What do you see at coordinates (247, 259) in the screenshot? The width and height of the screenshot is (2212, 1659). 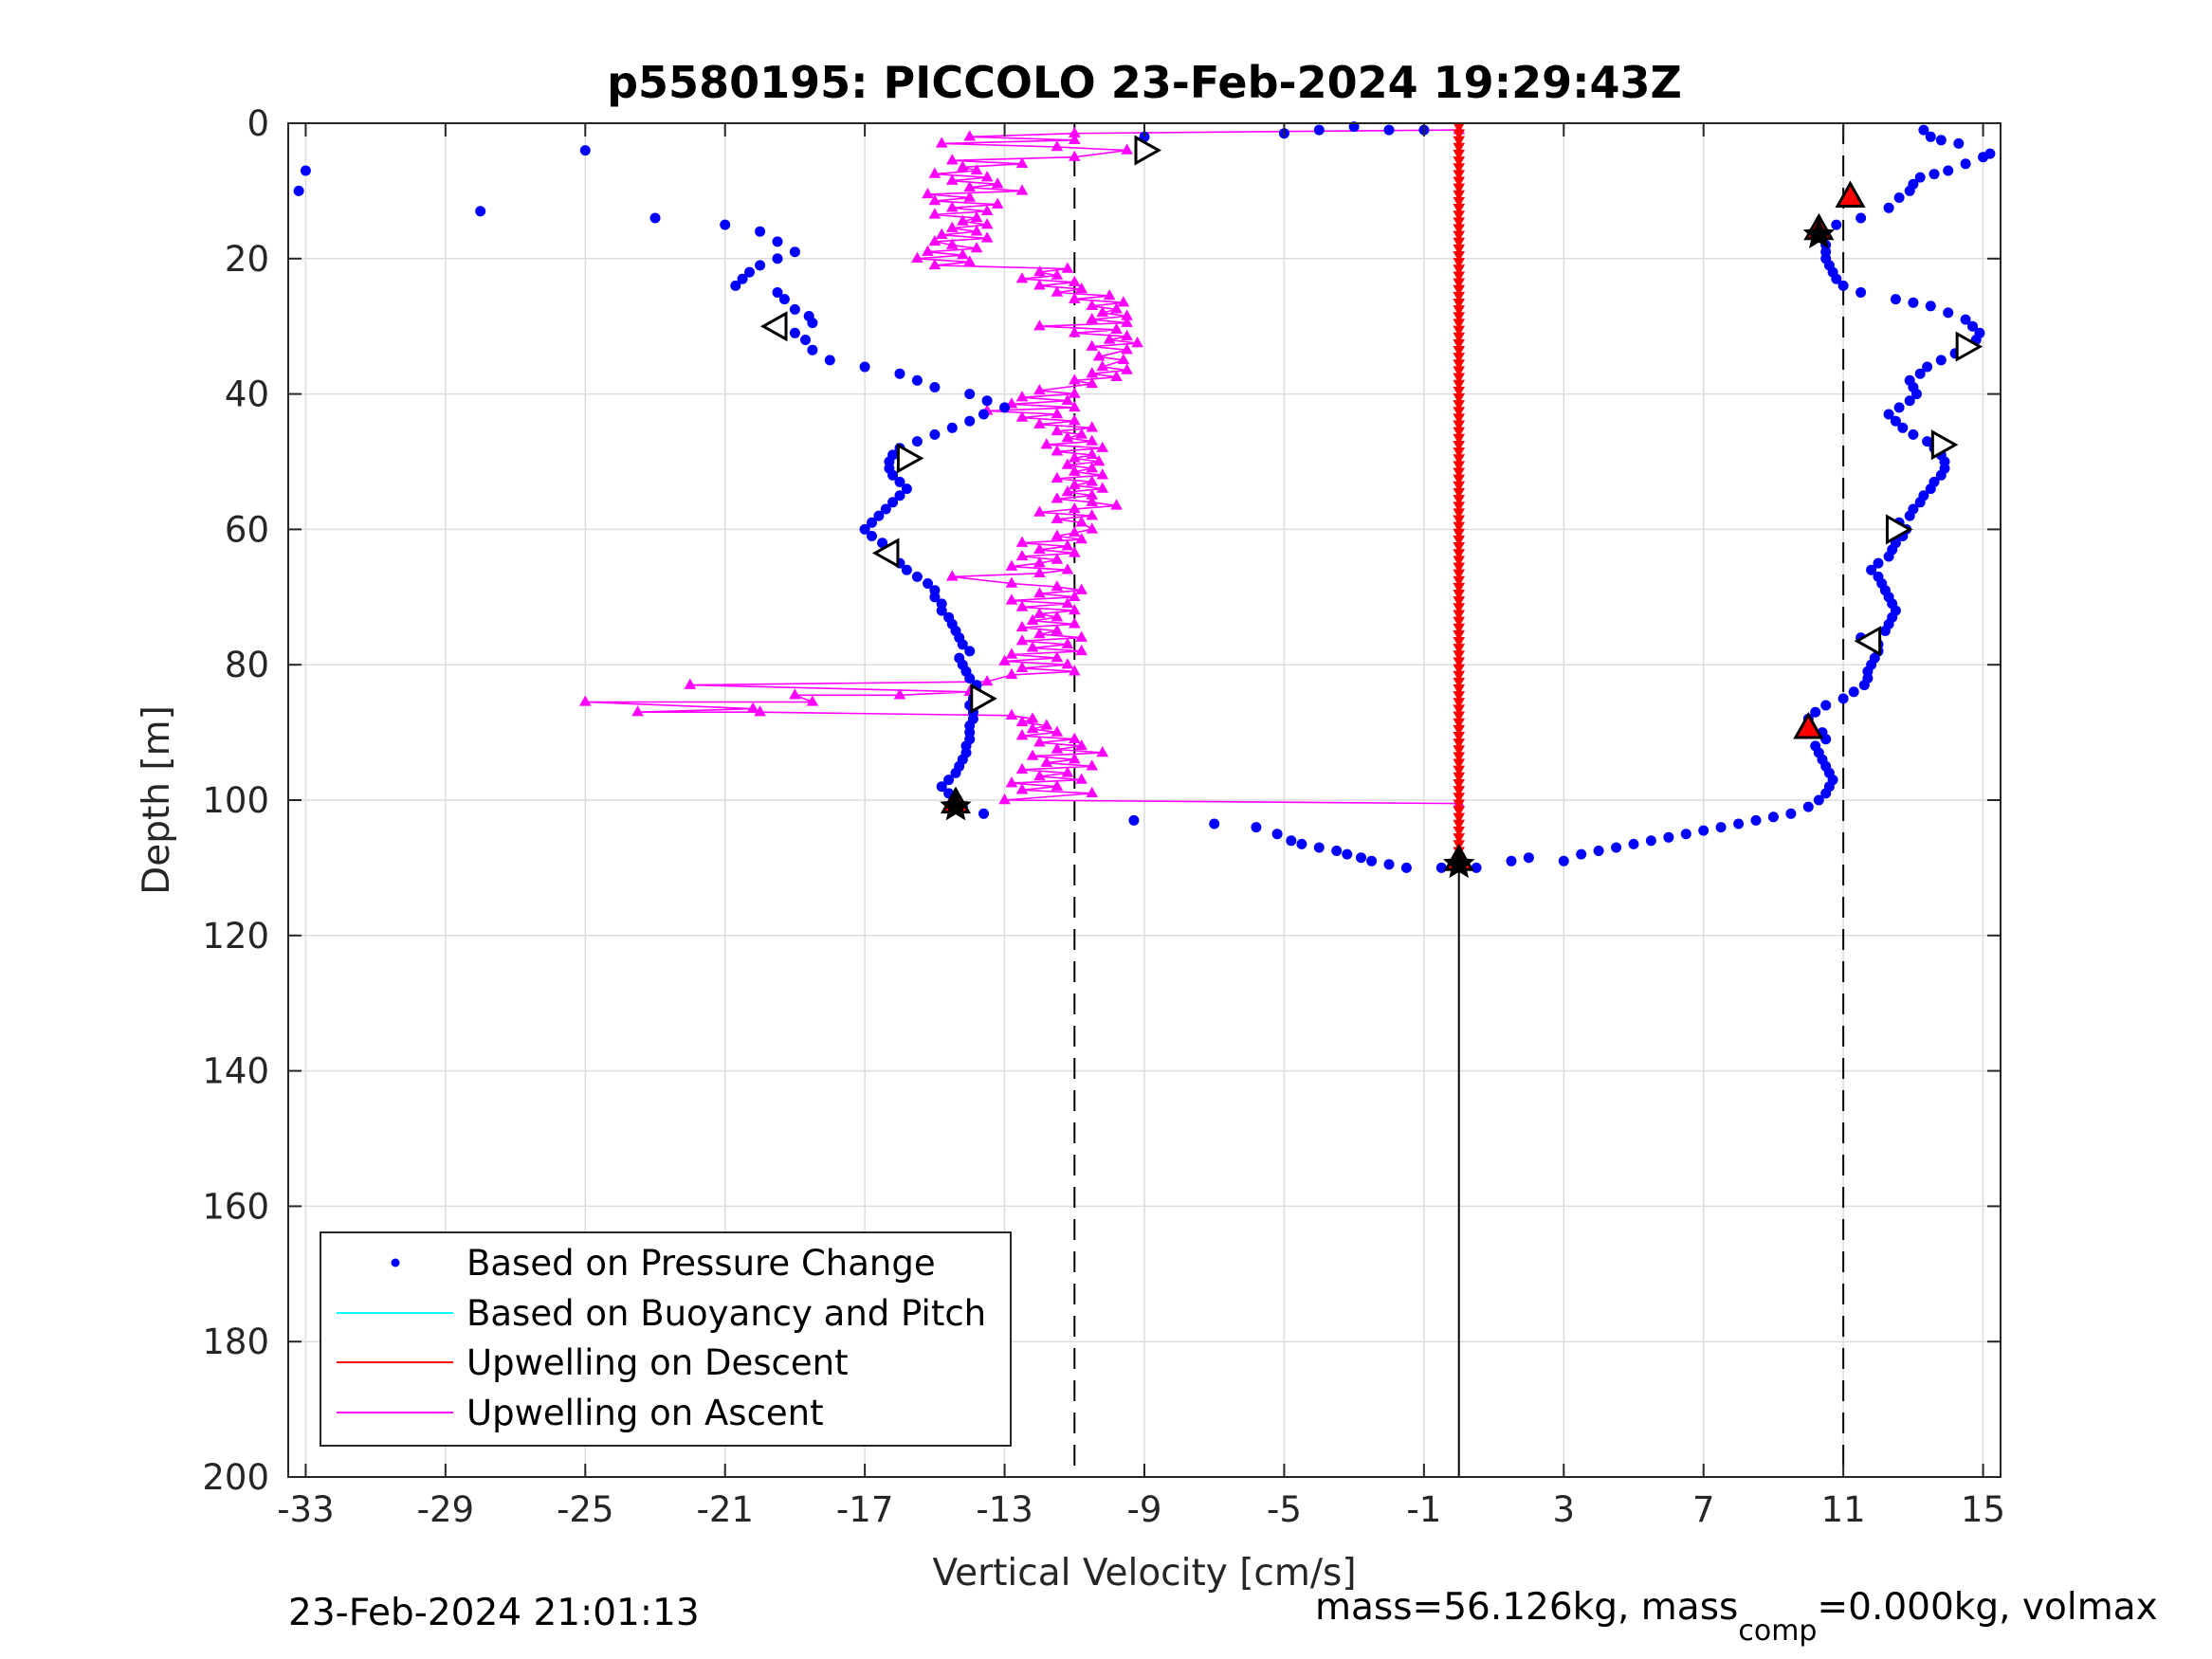 I see `y-tick-label: 20` at bounding box center [247, 259].